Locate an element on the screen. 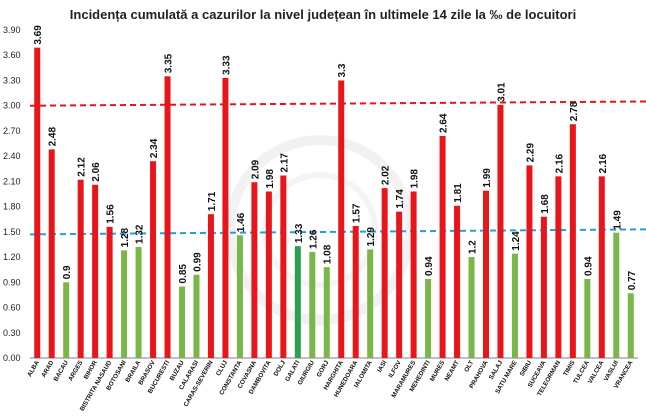 The height and width of the screenshot is (416, 646). bar-covasna is located at coordinates (254, 270).